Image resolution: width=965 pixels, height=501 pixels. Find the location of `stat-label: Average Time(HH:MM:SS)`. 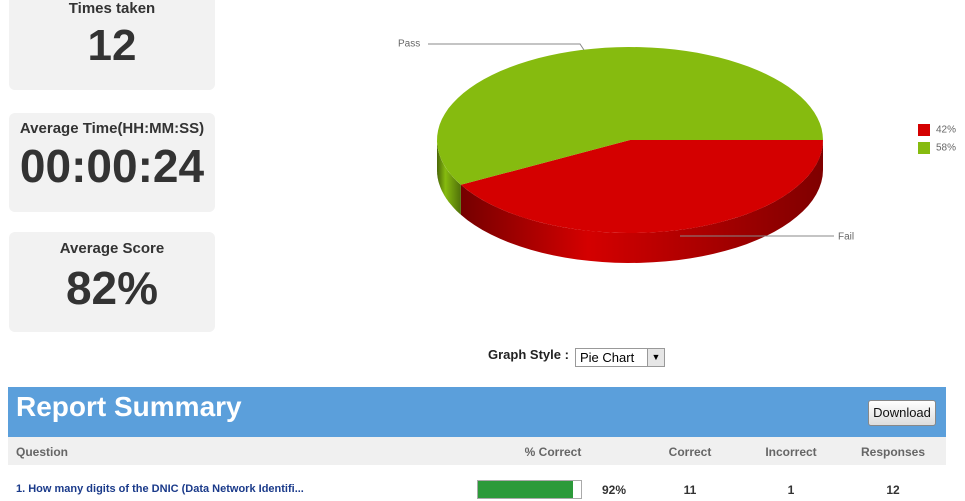

stat-label: Average Time(HH:MM:SS) is located at coordinates (112, 128).